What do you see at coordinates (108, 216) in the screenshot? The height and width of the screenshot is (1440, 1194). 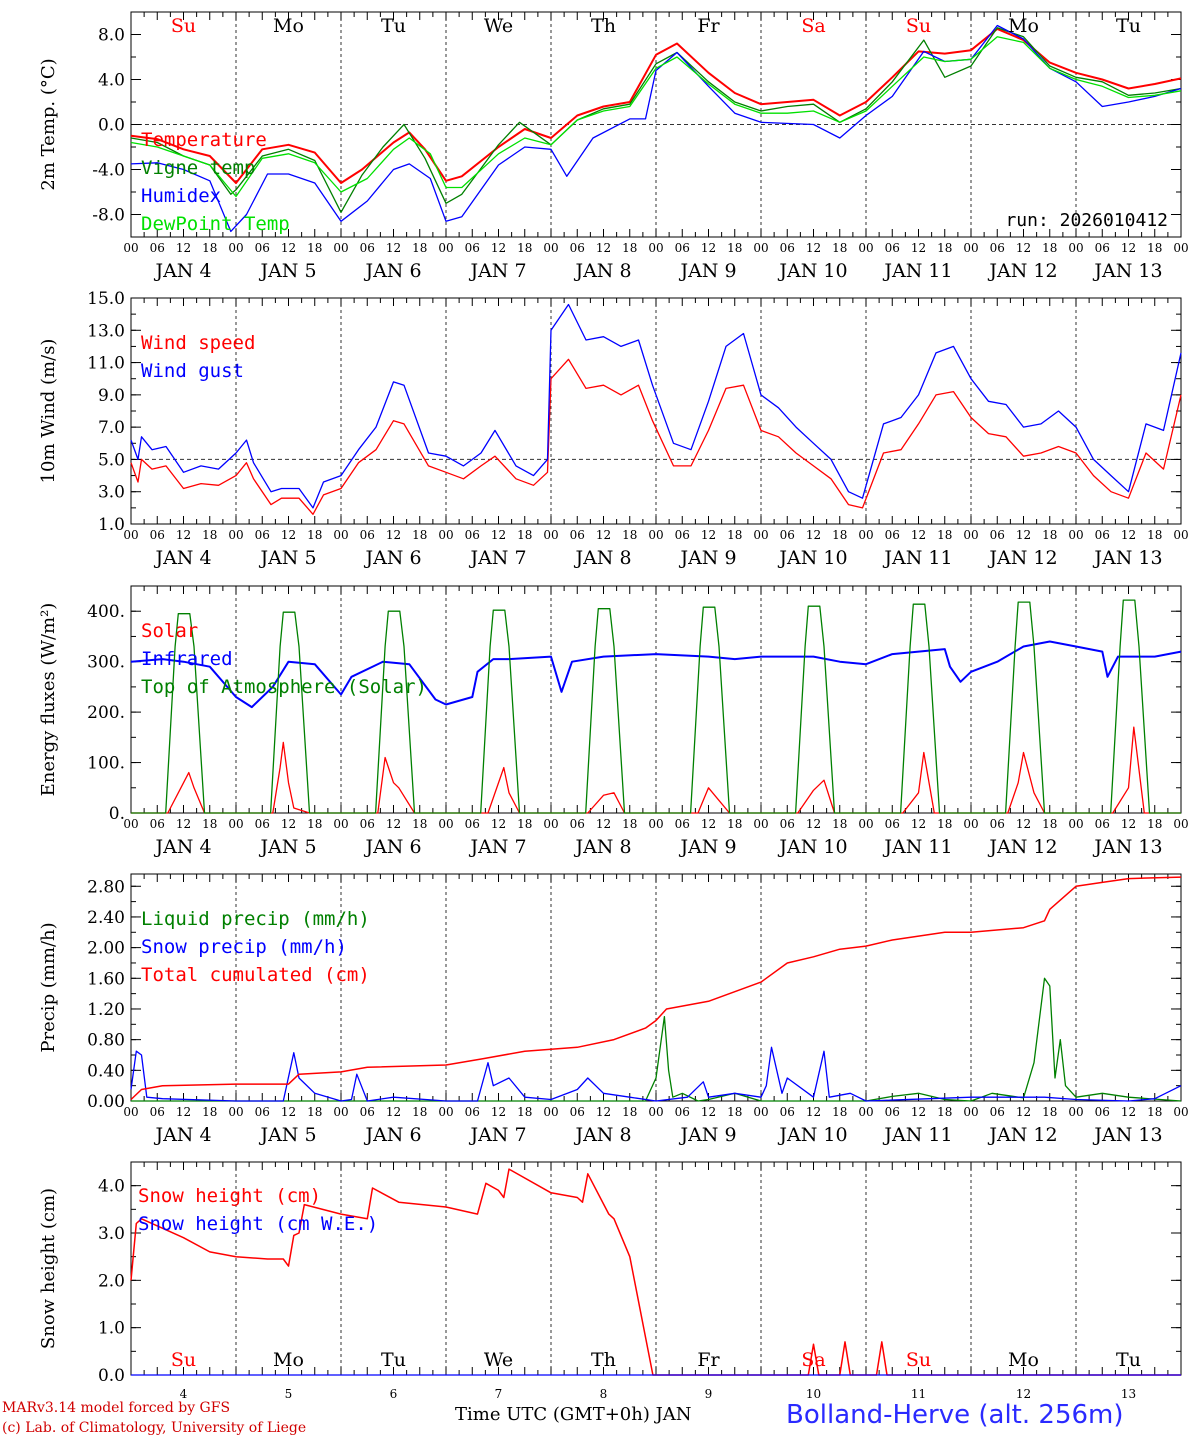 I see `y-tick-label: -8.0` at bounding box center [108, 216].